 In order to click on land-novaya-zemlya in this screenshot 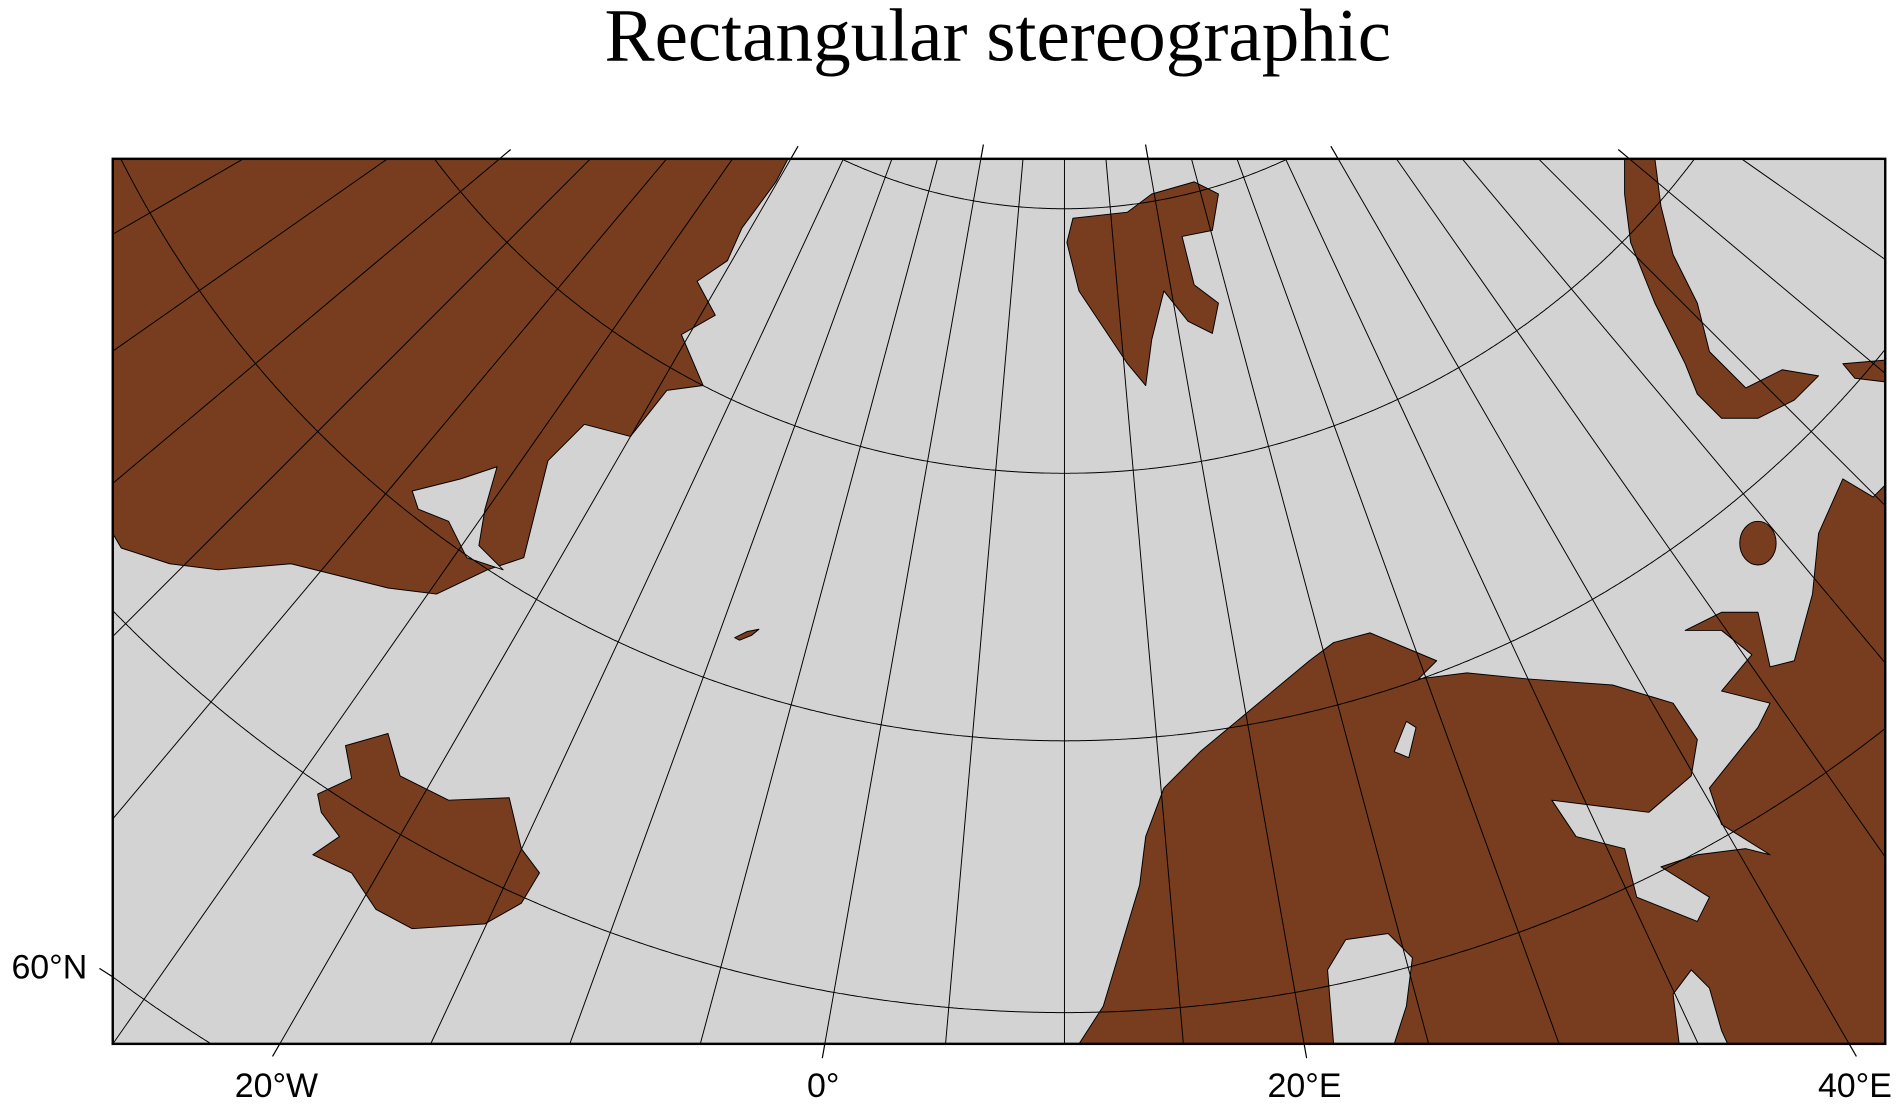, I will do `click(1722, 288)`.